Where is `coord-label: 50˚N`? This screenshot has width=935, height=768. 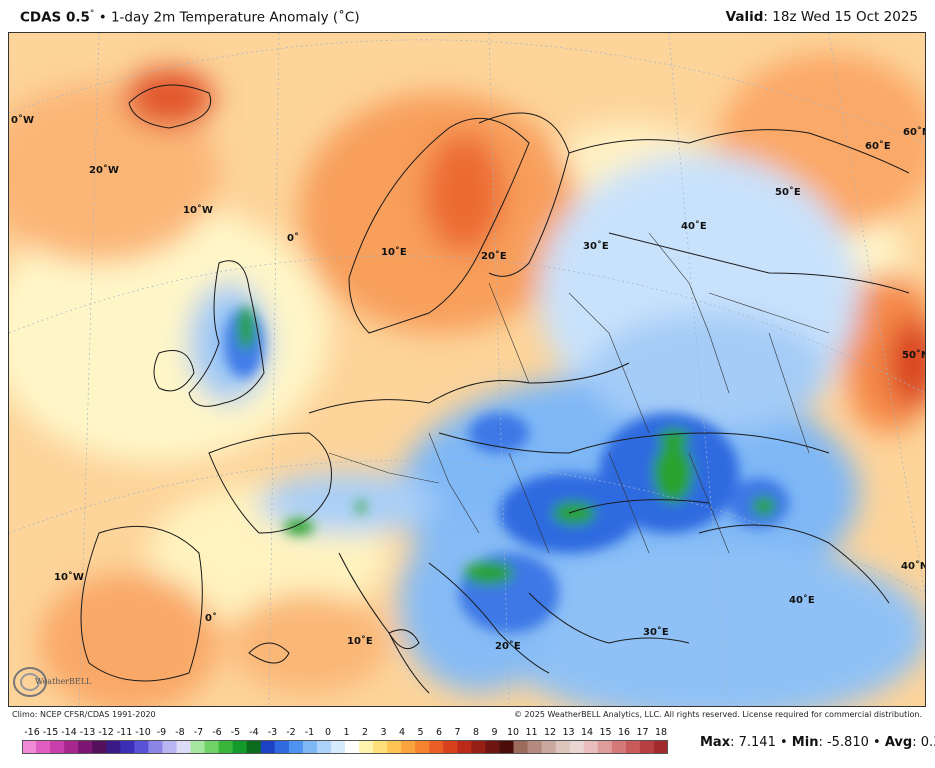 coord-label: 50˚N is located at coordinates (913, 355).